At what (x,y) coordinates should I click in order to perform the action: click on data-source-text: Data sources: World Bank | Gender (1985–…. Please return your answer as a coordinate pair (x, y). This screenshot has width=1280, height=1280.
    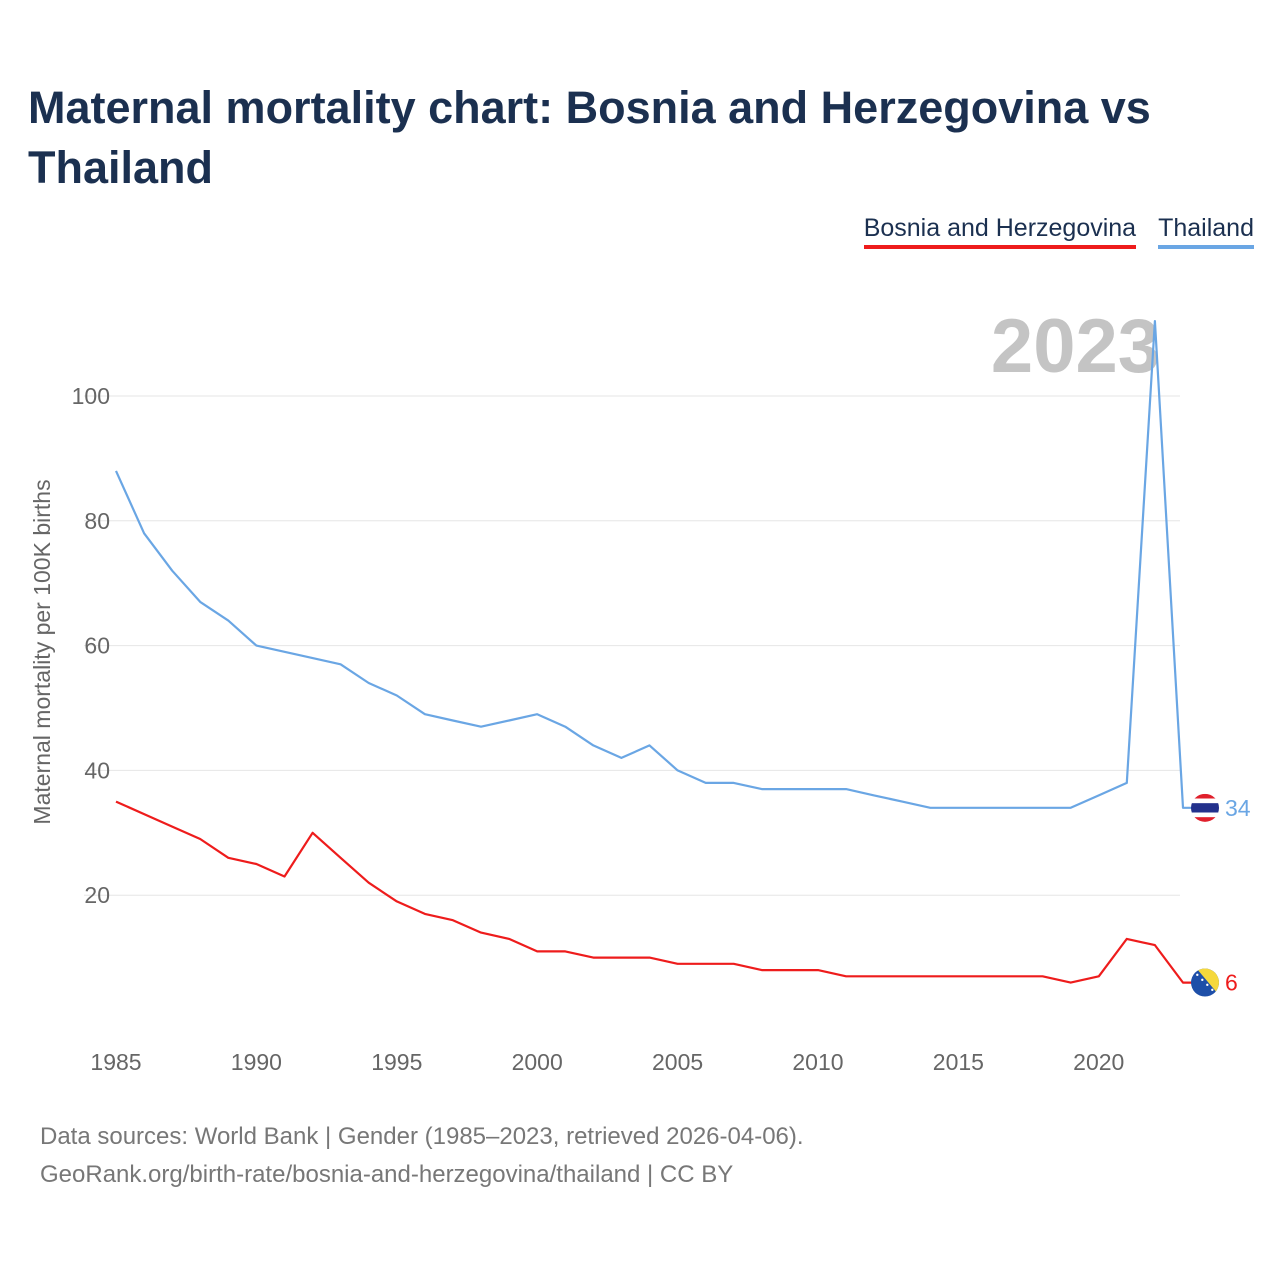
    Looking at the image, I should click on (422, 1136).